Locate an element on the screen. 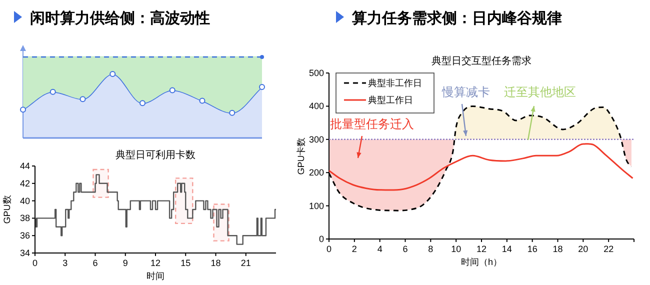  x-tick-label: 2 is located at coordinates (354, 249).